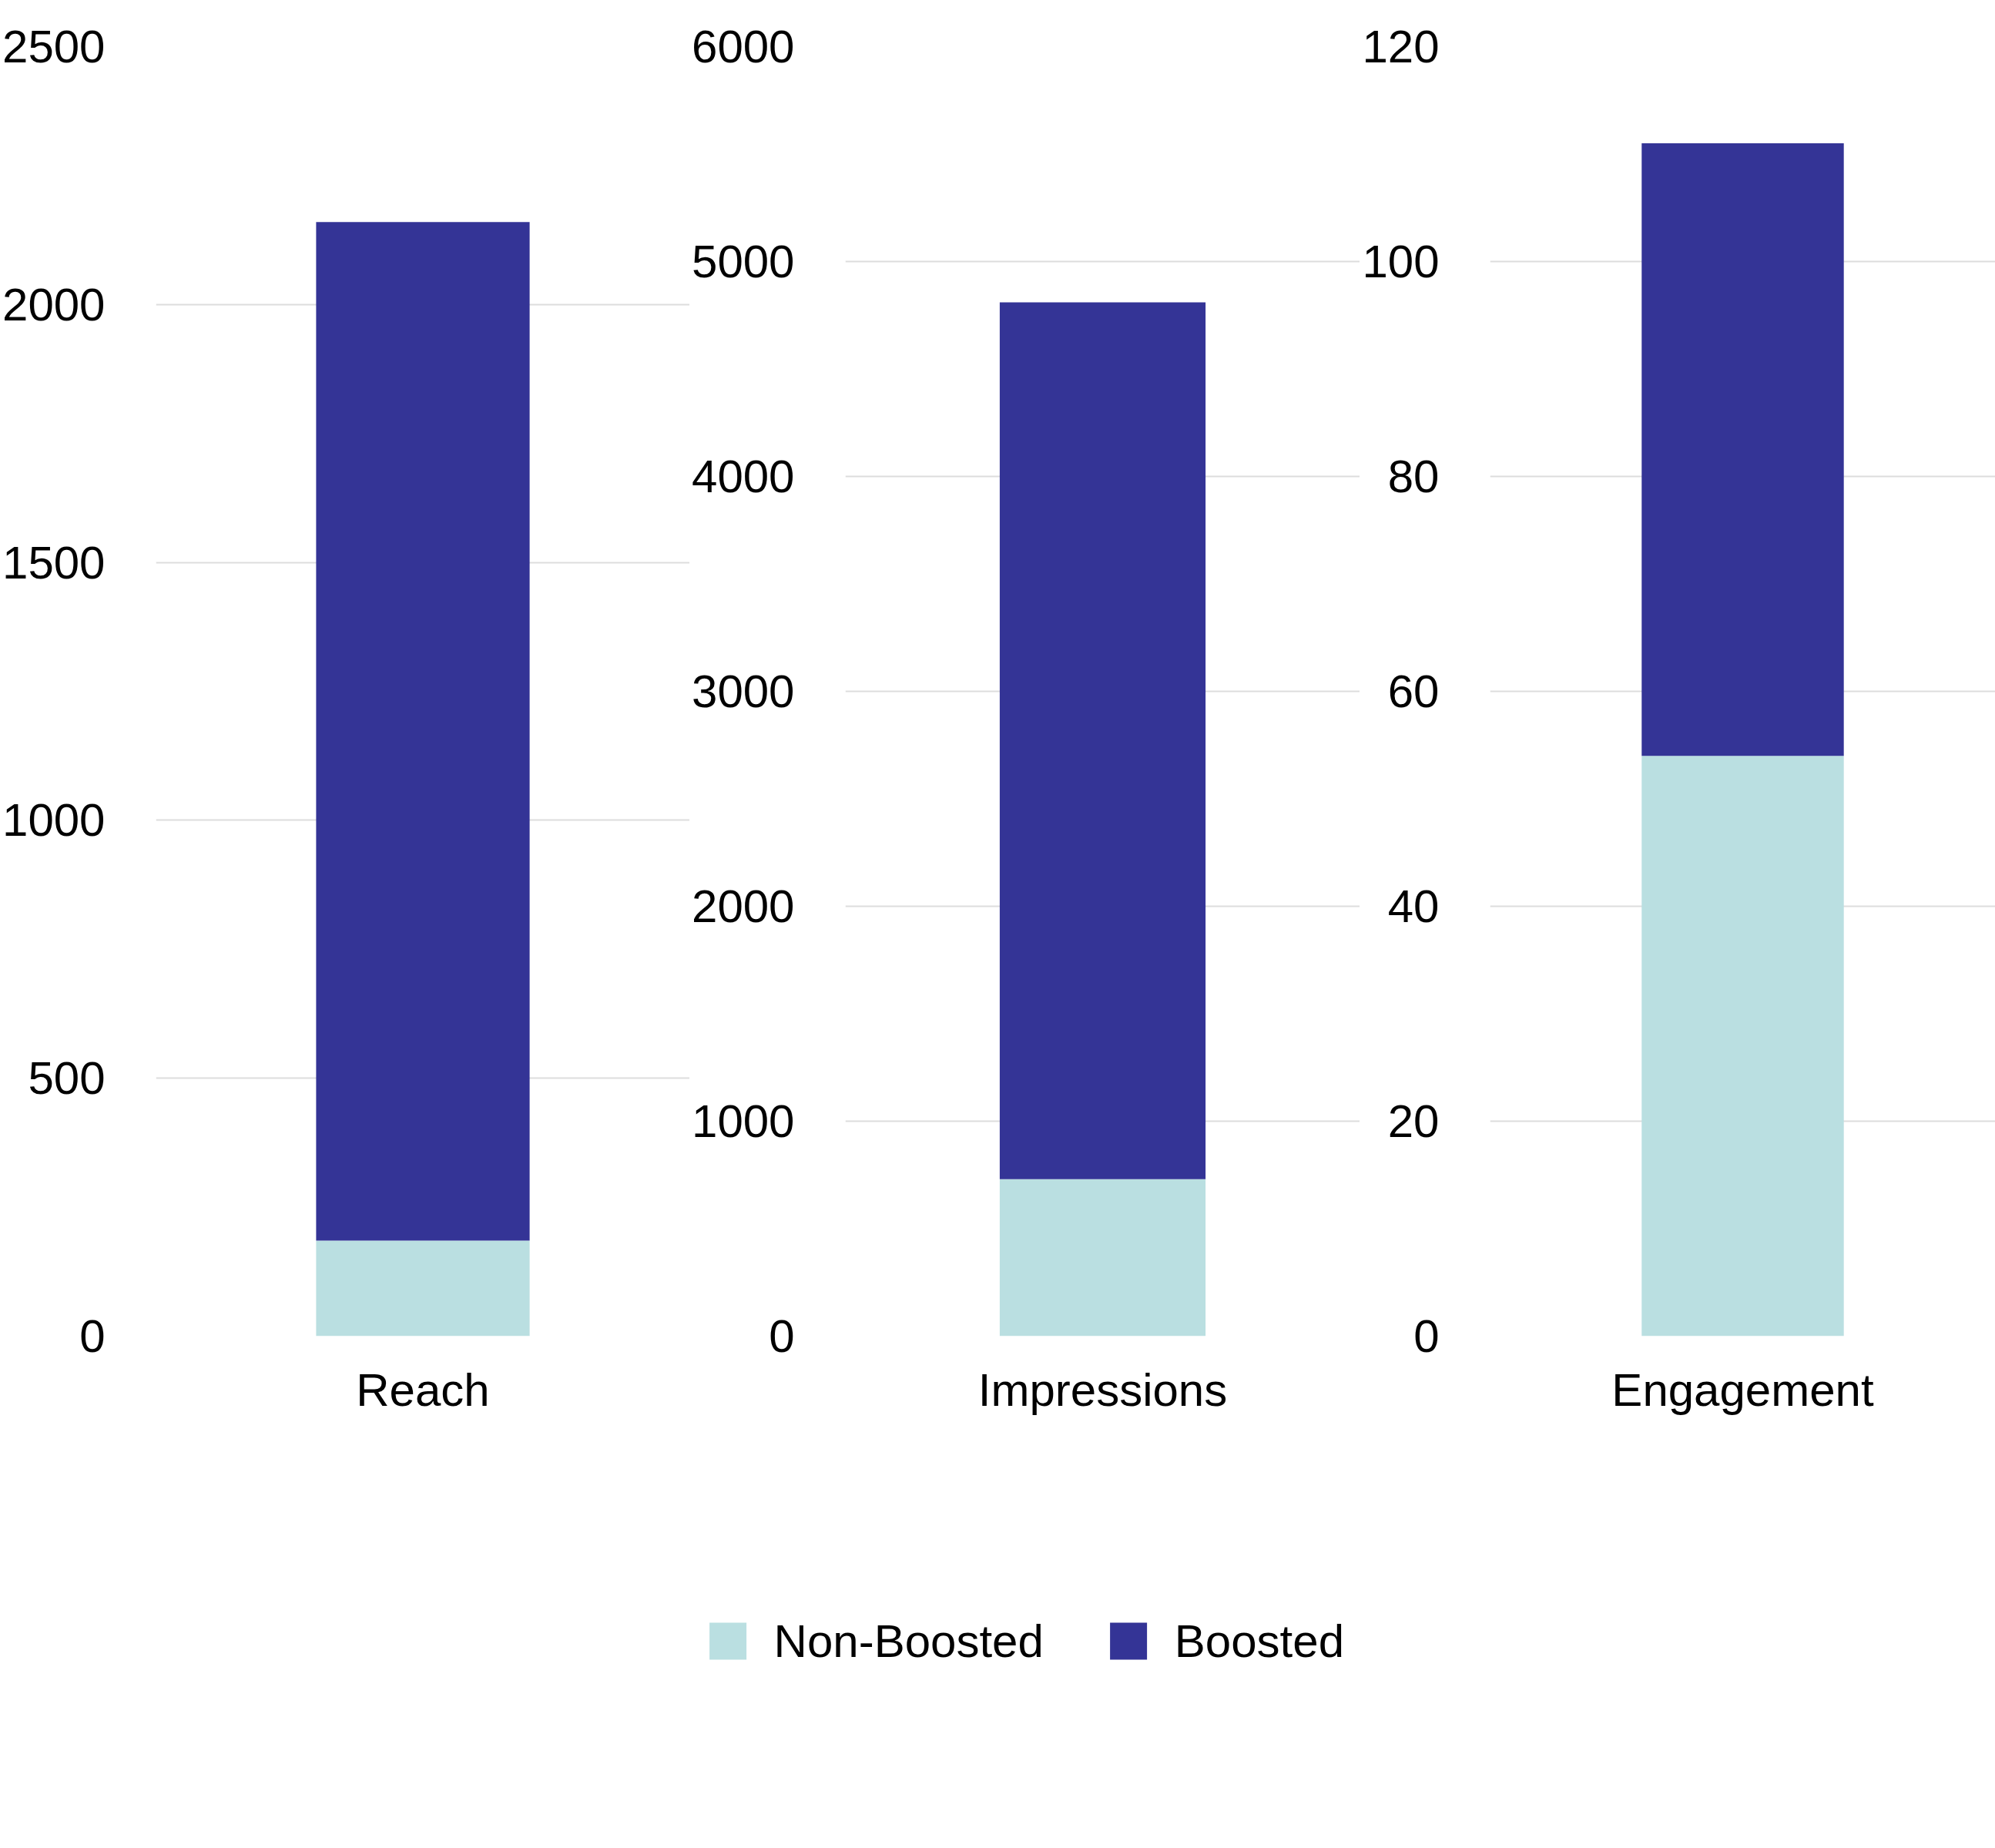 The width and height of the screenshot is (1995, 1848). I want to click on x-tick-label: Reach, so click(423, 1389).